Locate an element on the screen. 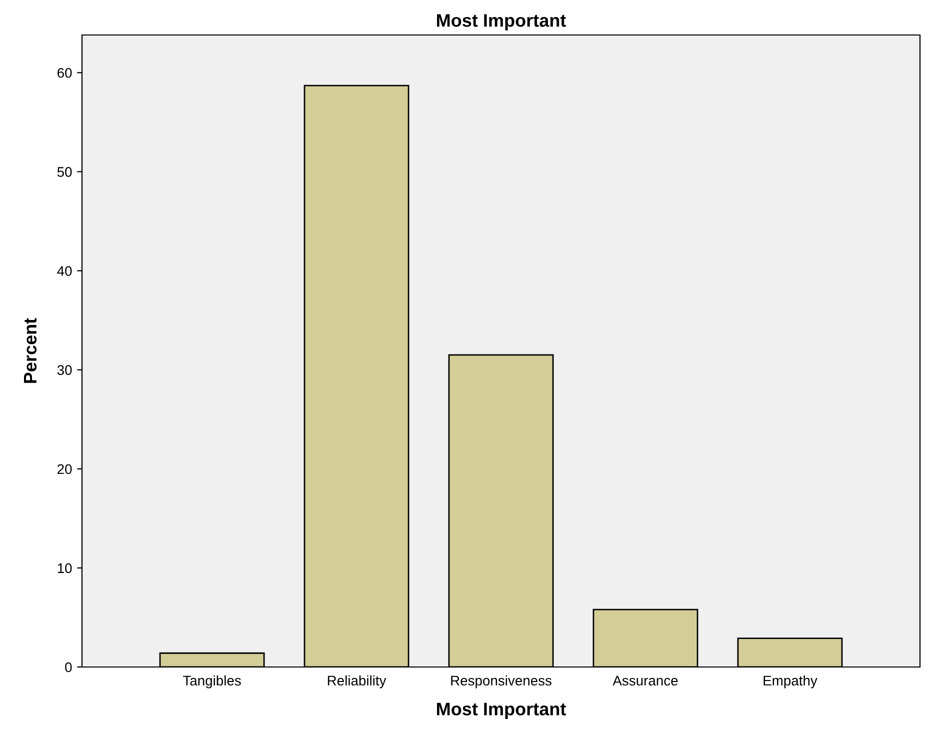 This screenshot has height=739, width=930. y-tick-label: 40 is located at coordinates (64, 271).